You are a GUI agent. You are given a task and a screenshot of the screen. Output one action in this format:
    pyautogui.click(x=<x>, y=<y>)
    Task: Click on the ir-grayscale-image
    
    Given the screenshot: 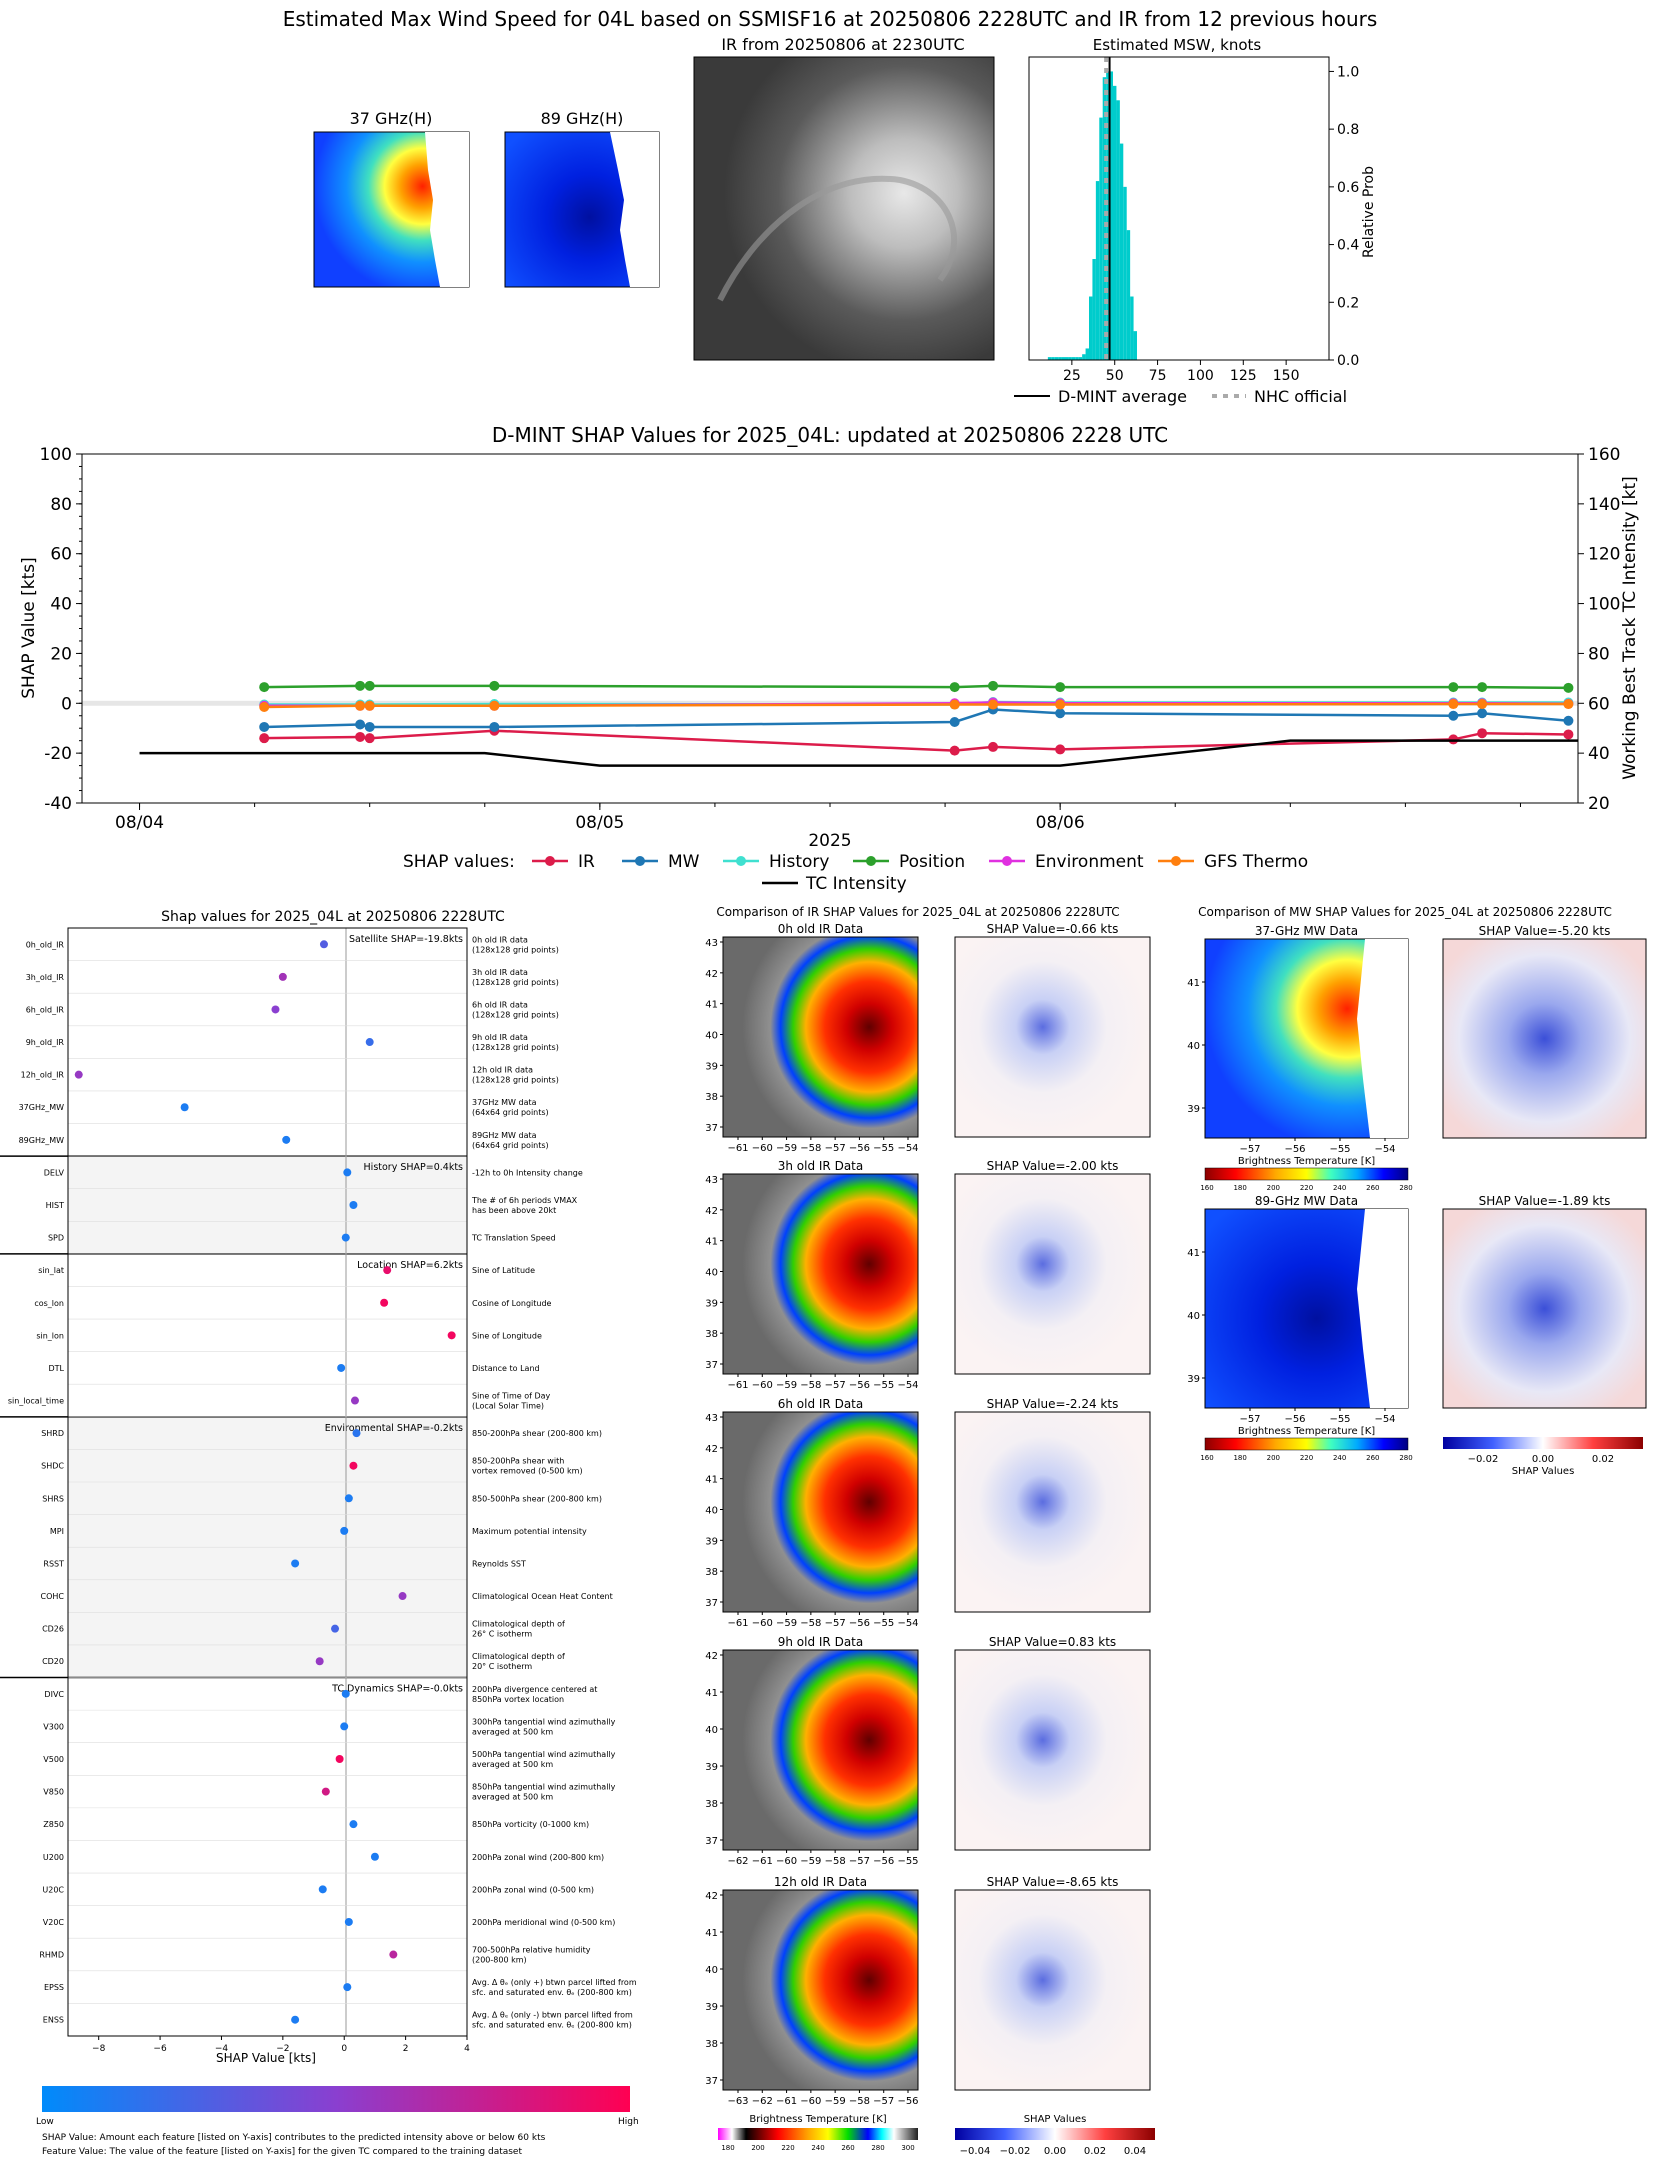 What is the action you would take?
    pyautogui.click(x=844, y=208)
    